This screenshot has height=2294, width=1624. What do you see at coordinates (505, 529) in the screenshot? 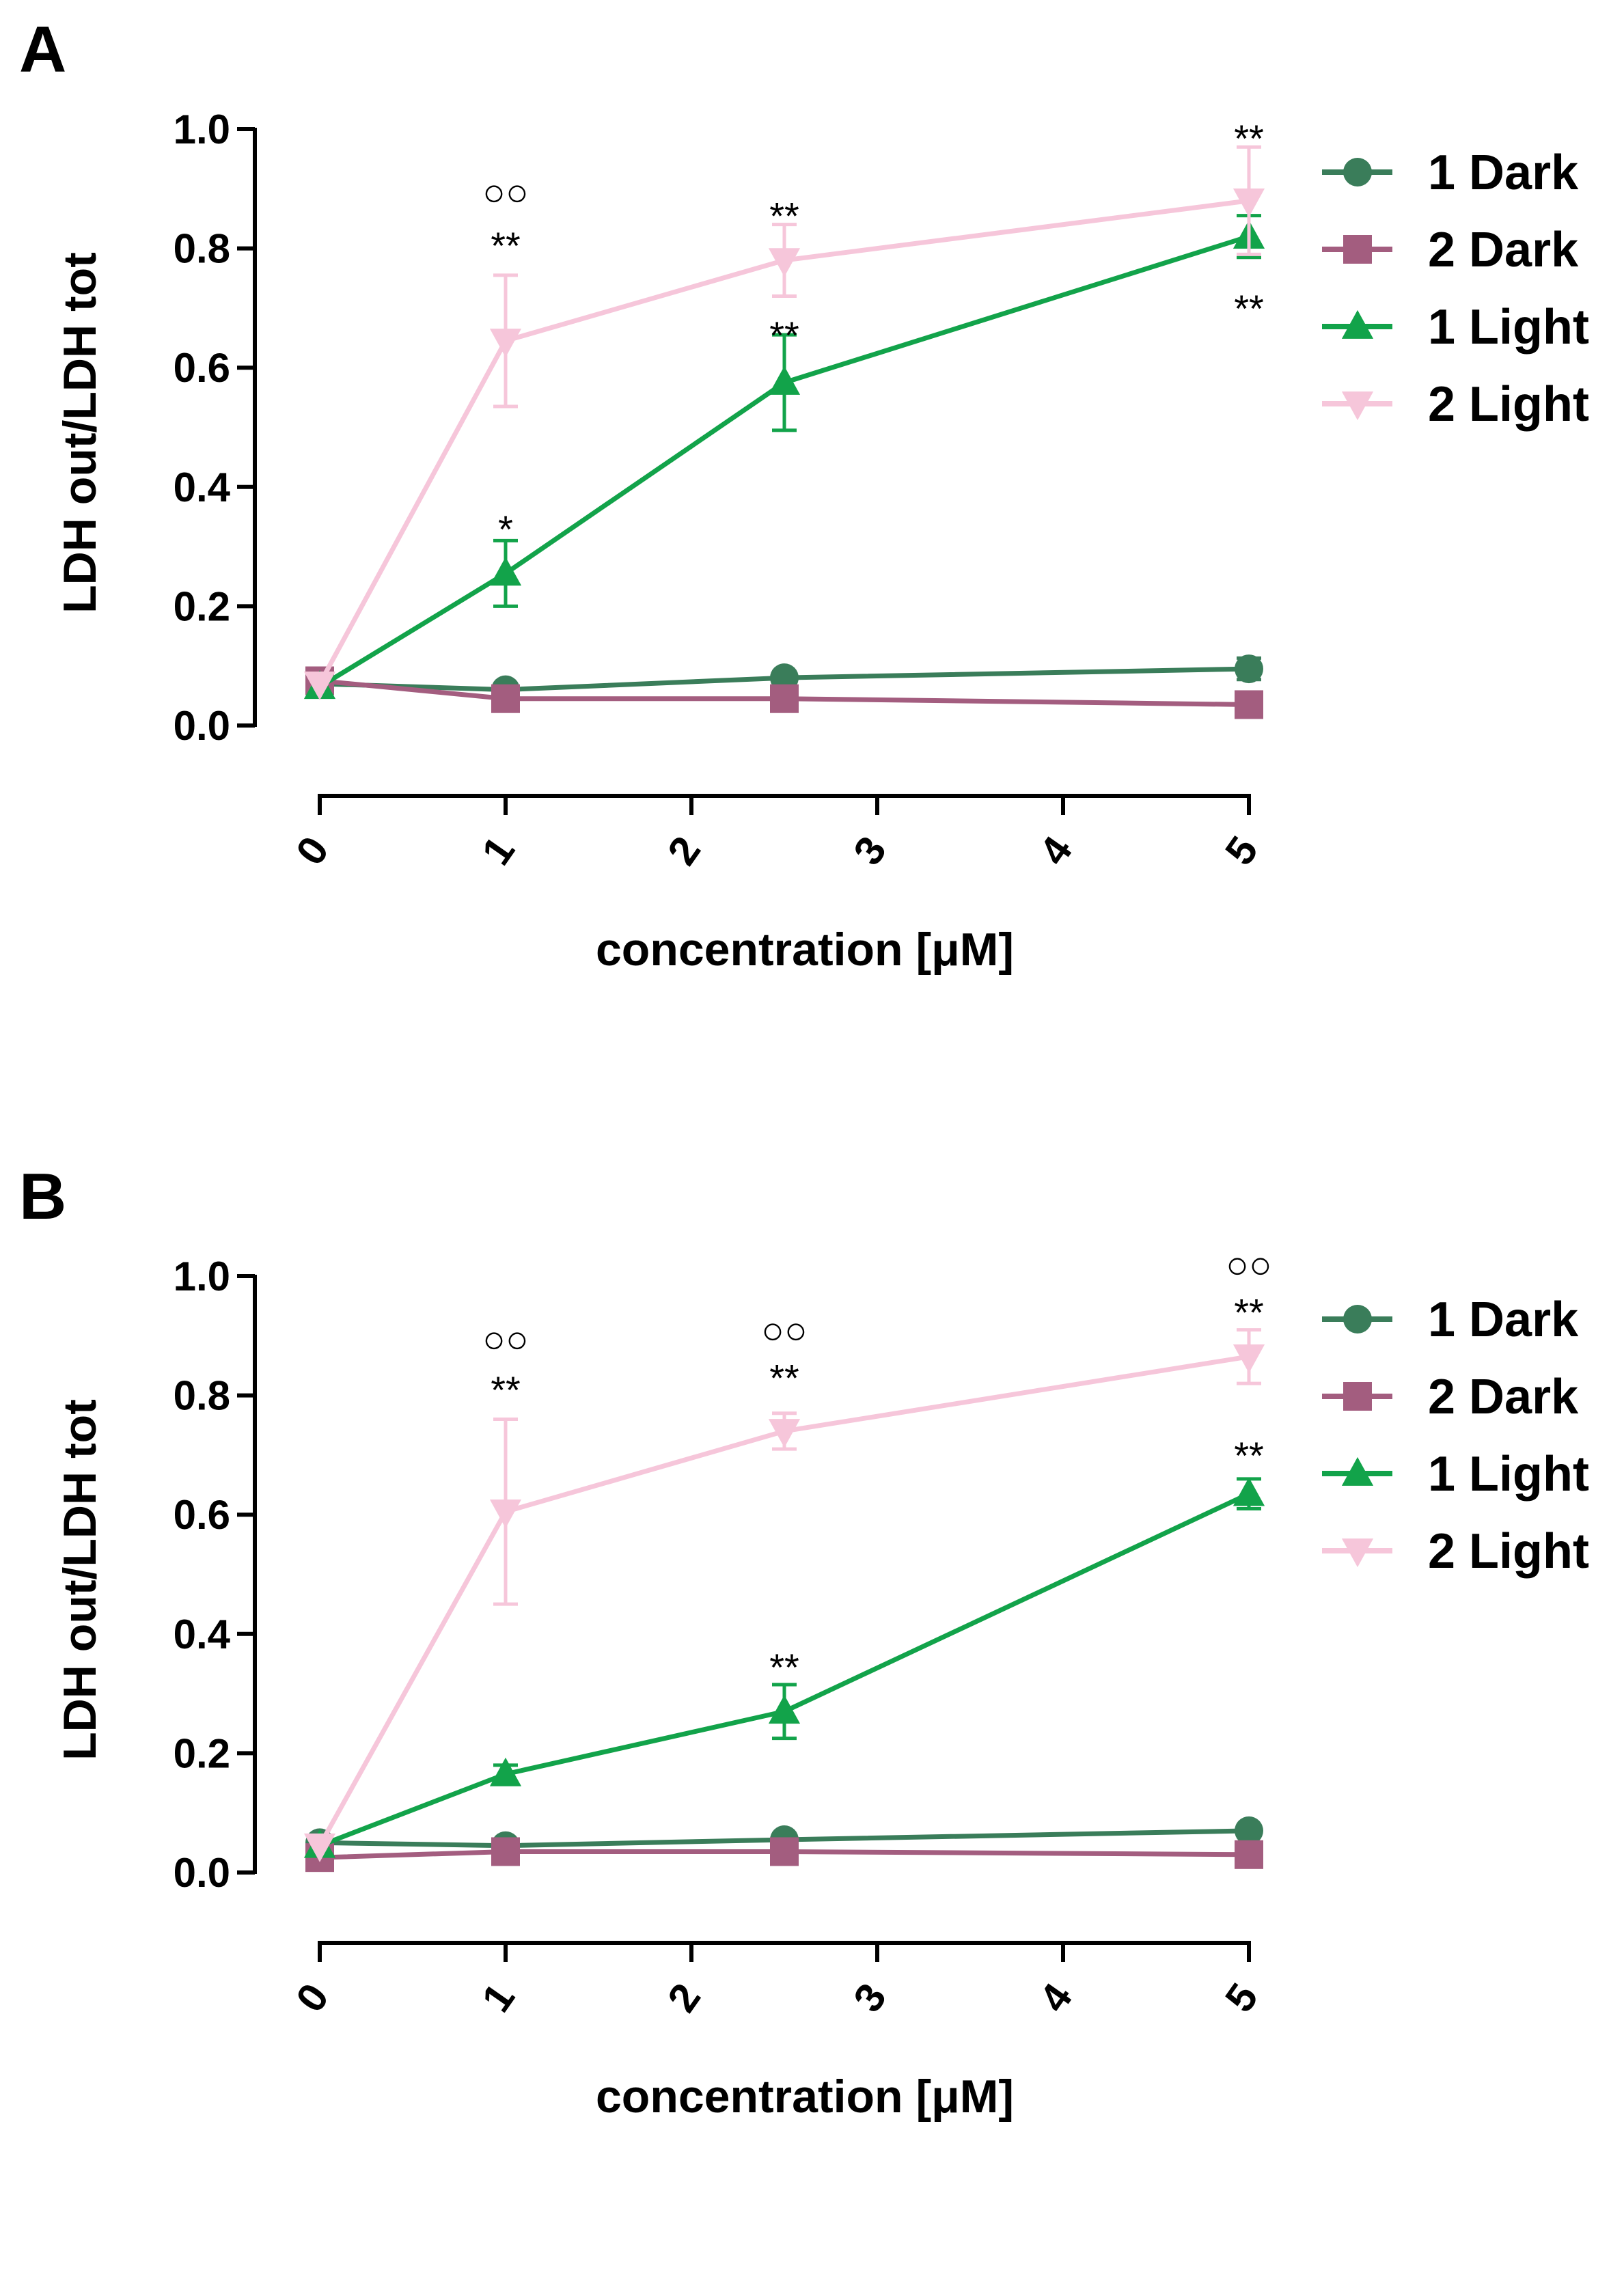
I see `significance-mark: *` at bounding box center [505, 529].